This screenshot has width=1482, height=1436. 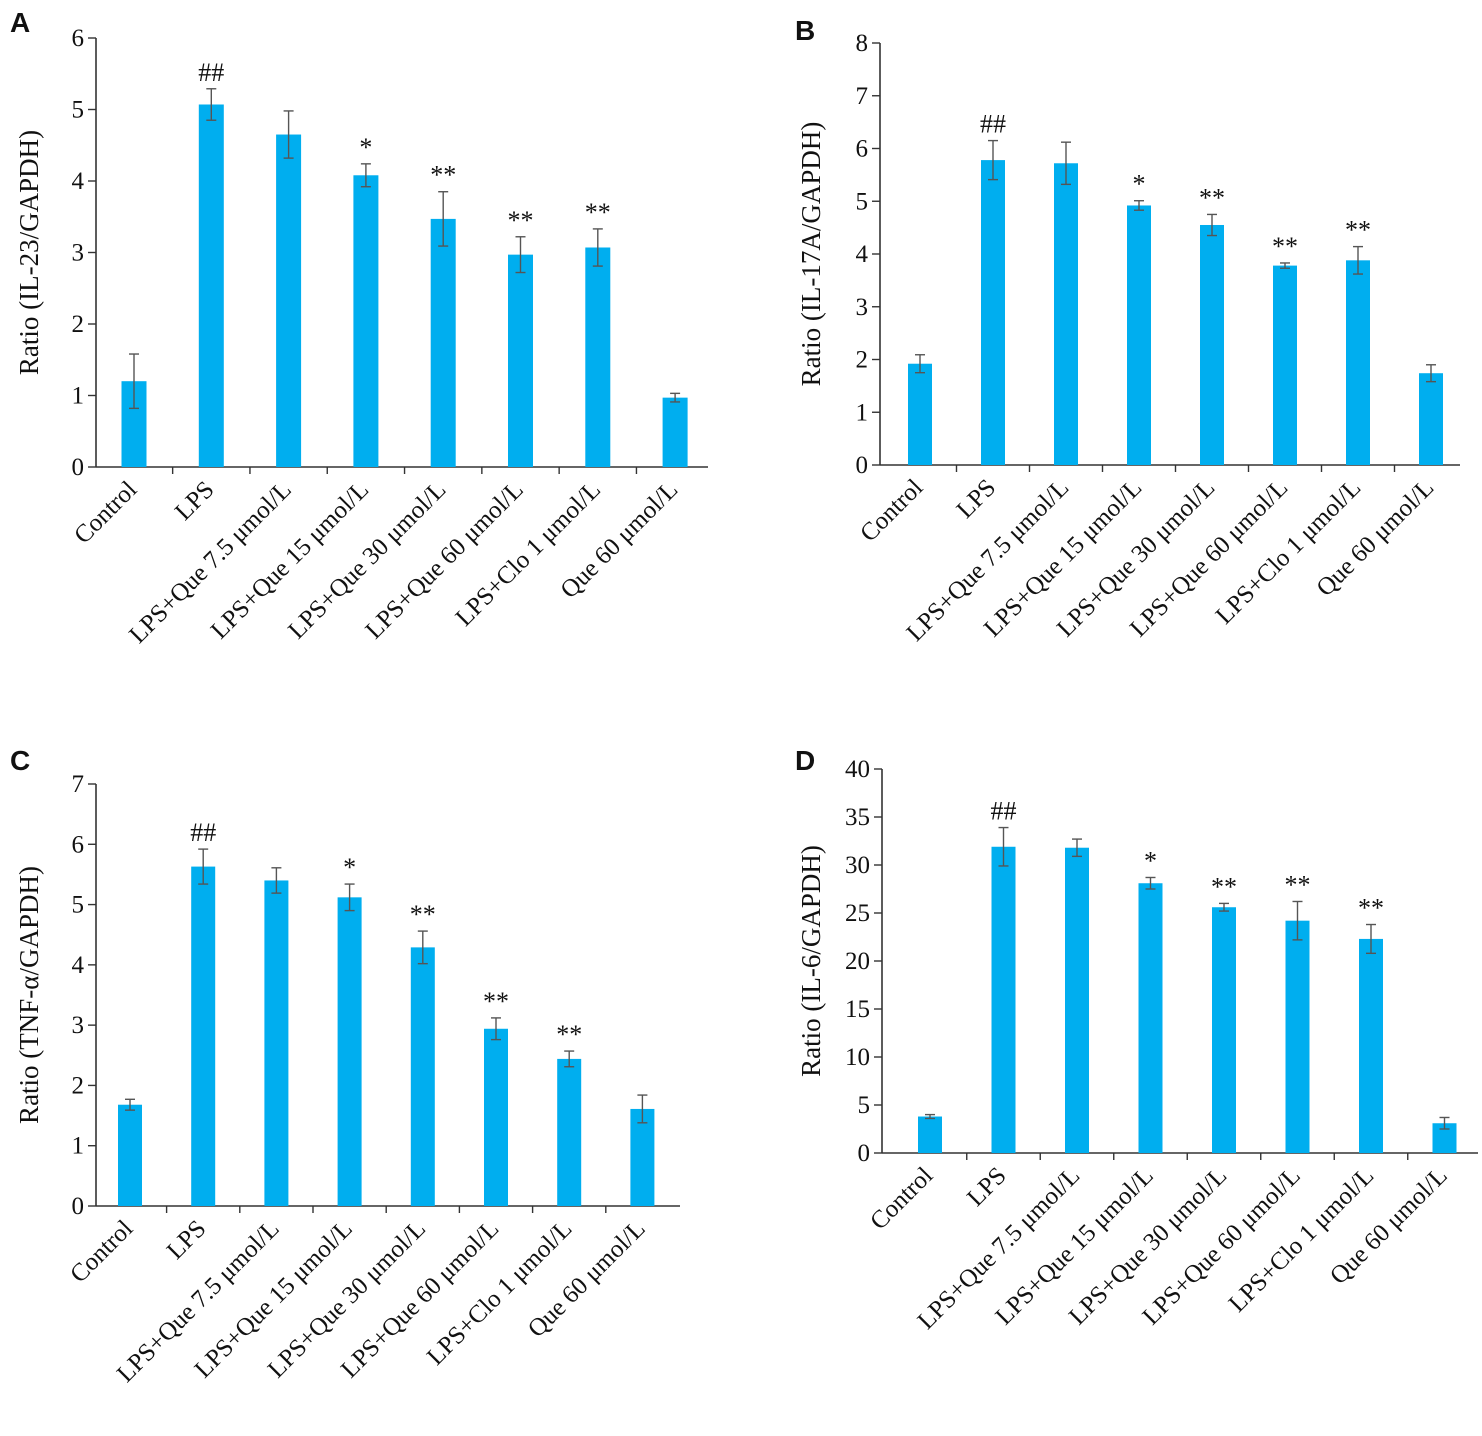 What do you see at coordinates (20, 760) in the screenshot?
I see `panel-letter: C` at bounding box center [20, 760].